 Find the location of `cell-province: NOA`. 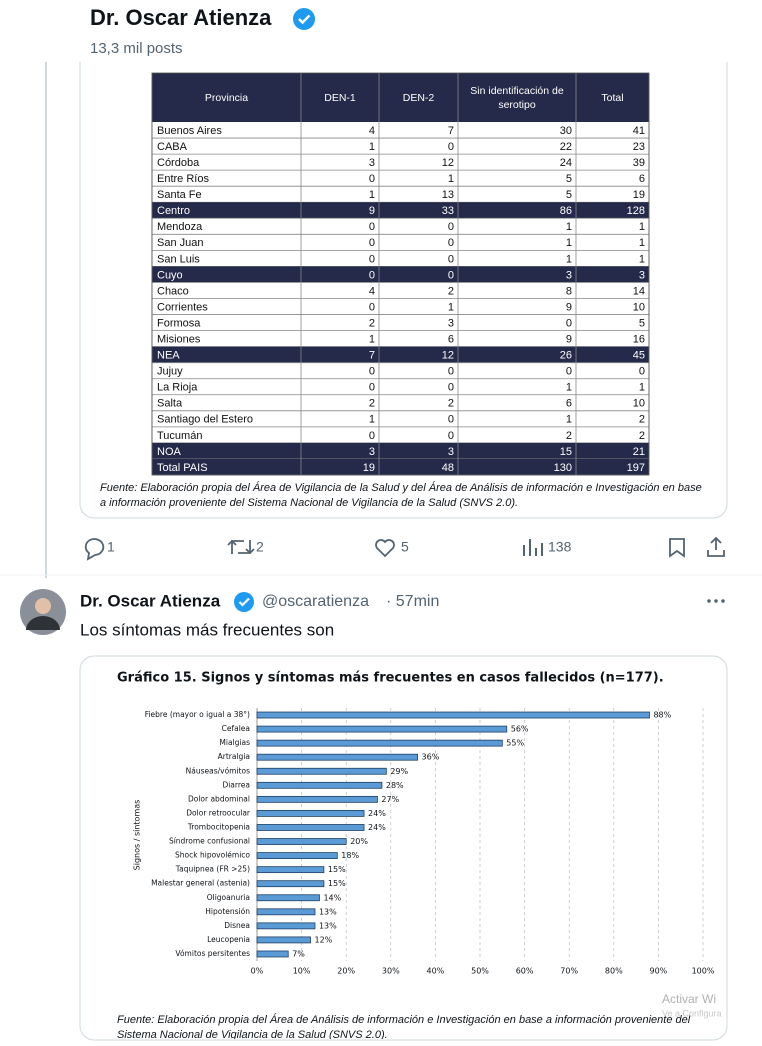

cell-province: NOA is located at coordinates (169, 452).